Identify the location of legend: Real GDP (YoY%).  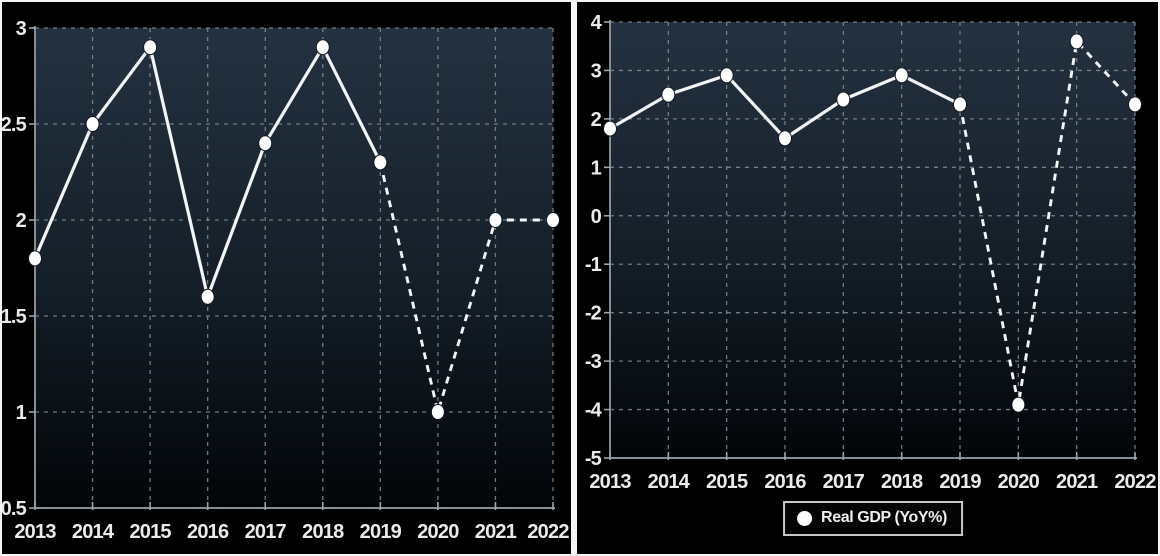
(873, 518).